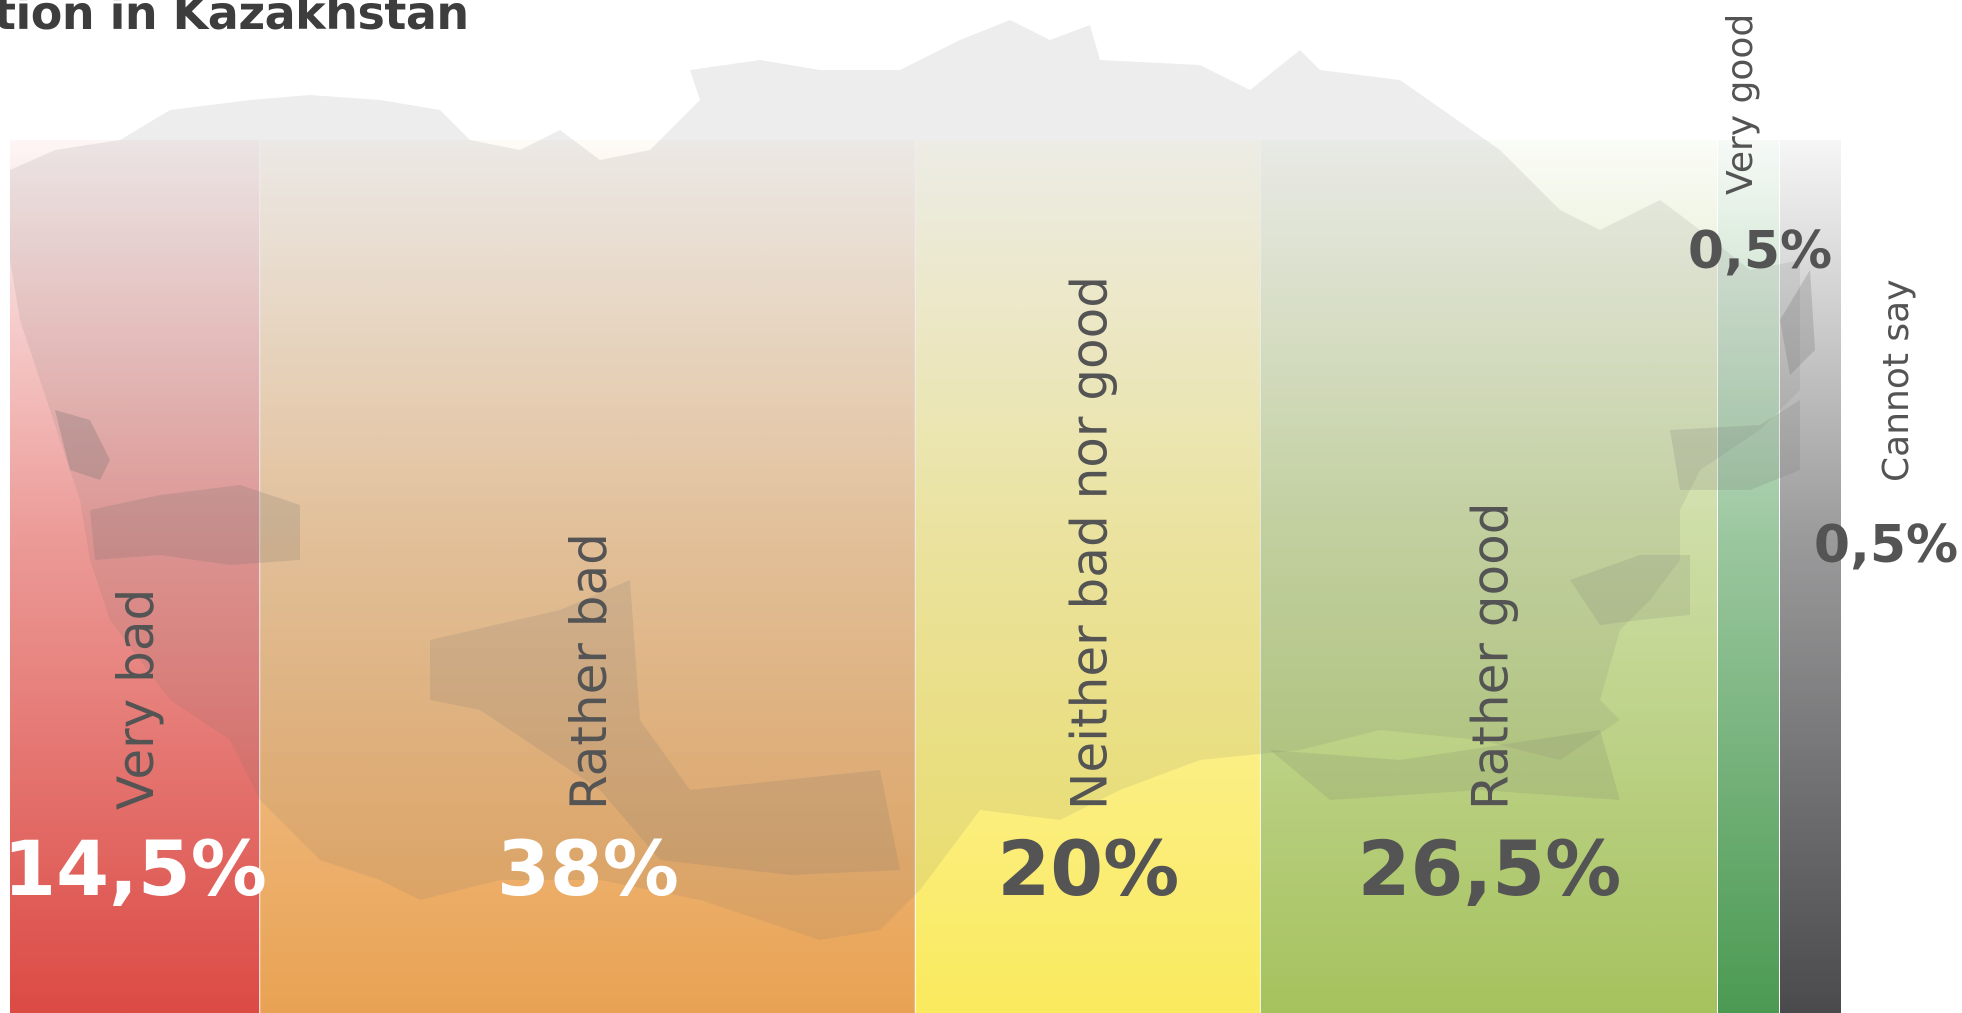 This screenshot has height=1013, width=1962. What do you see at coordinates (589, 671) in the screenshot?
I see `label-rather-bad: Rather bad` at bounding box center [589, 671].